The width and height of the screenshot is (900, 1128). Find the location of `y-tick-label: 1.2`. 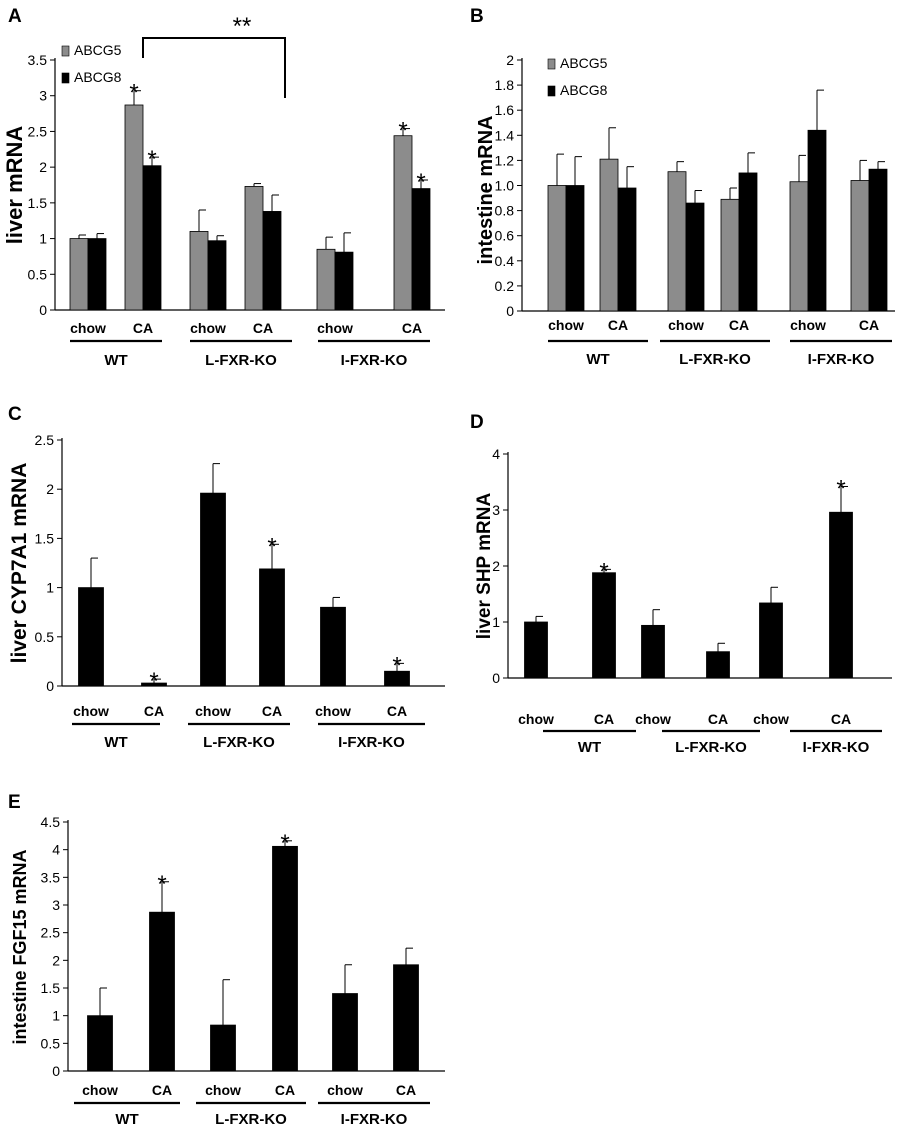

y-tick-label: 1.2 is located at coordinates (505, 160).